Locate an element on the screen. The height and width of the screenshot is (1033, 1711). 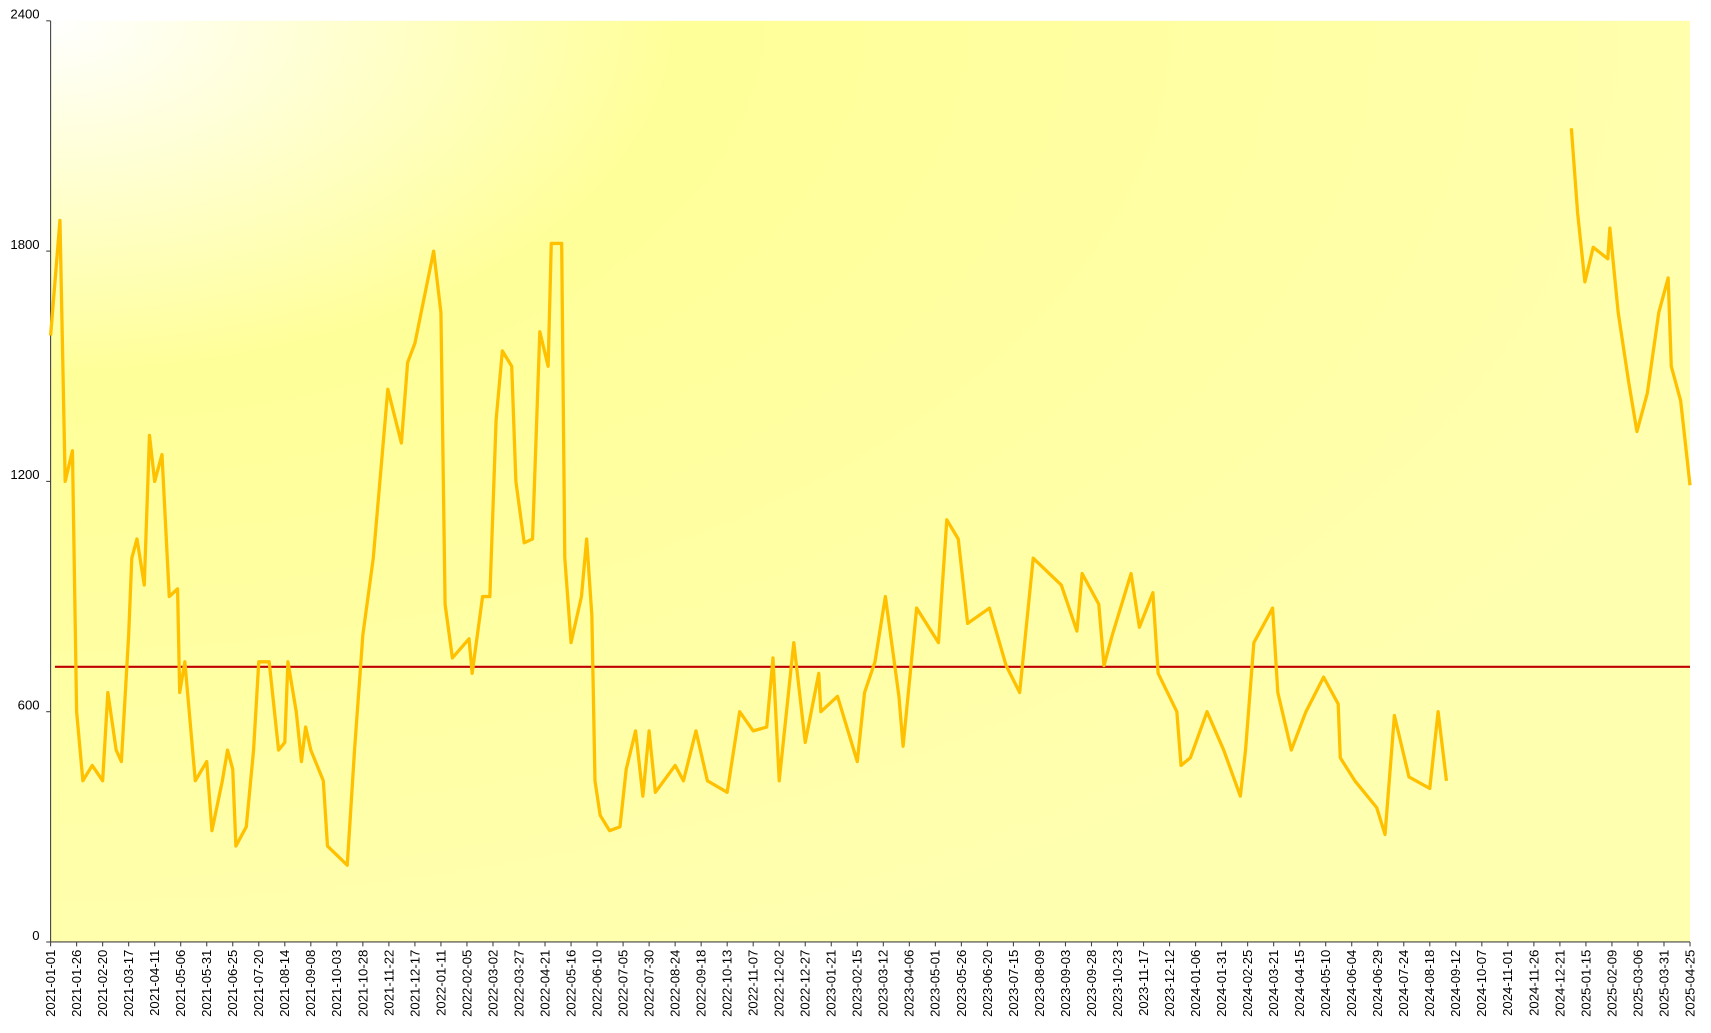
x-tick-label: 2021-06-25 is located at coordinates (232, 983).